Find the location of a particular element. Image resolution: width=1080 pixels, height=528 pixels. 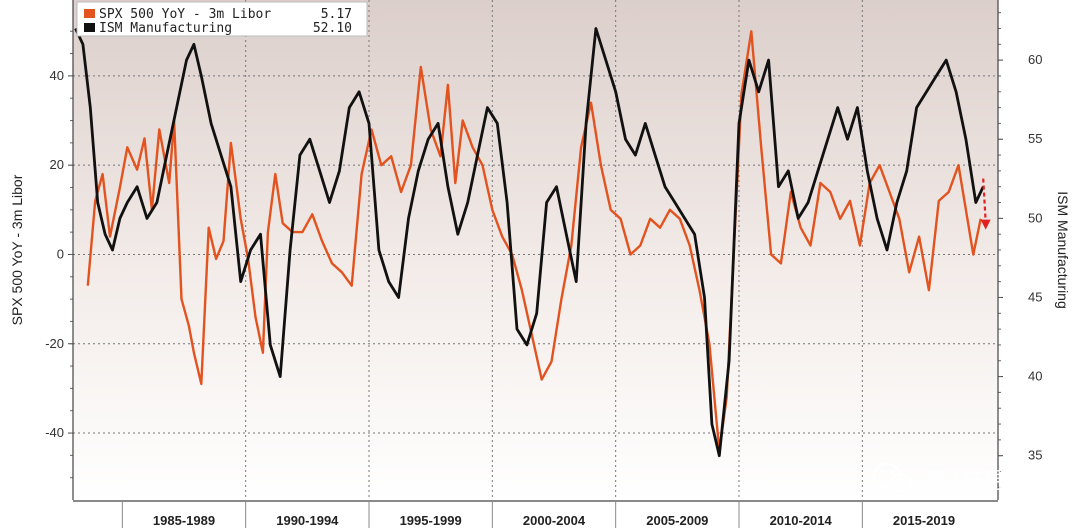

left-axis-title: SPX 500 YoY - 3m Libor is located at coordinates (17, 249).